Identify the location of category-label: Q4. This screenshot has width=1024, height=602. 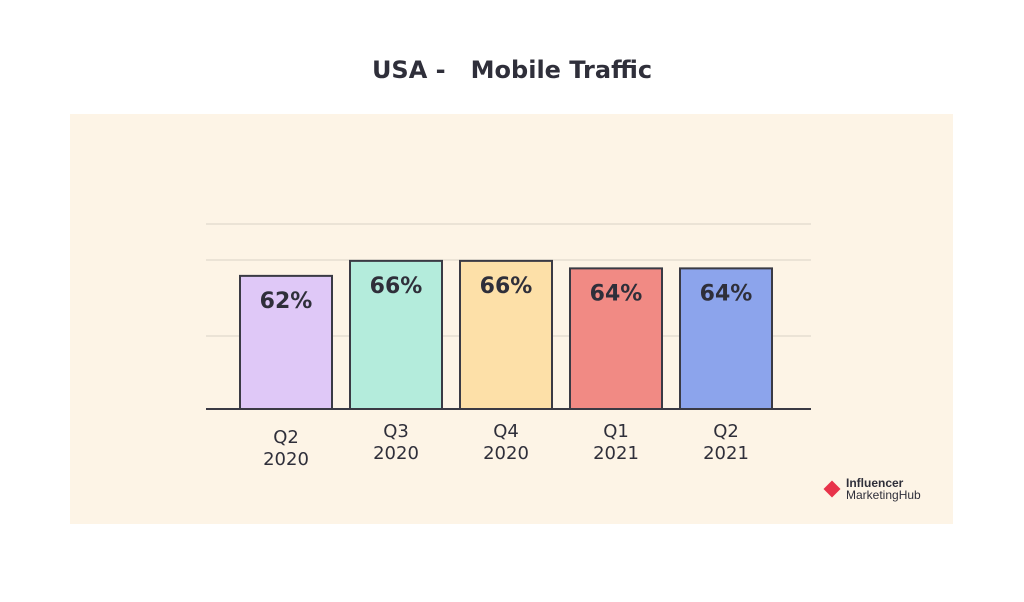
(506, 431).